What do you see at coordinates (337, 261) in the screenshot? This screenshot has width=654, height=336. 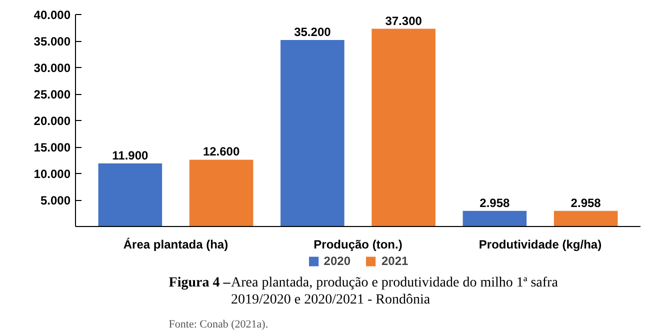 I see `legend-label: 2020` at bounding box center [337, 261].